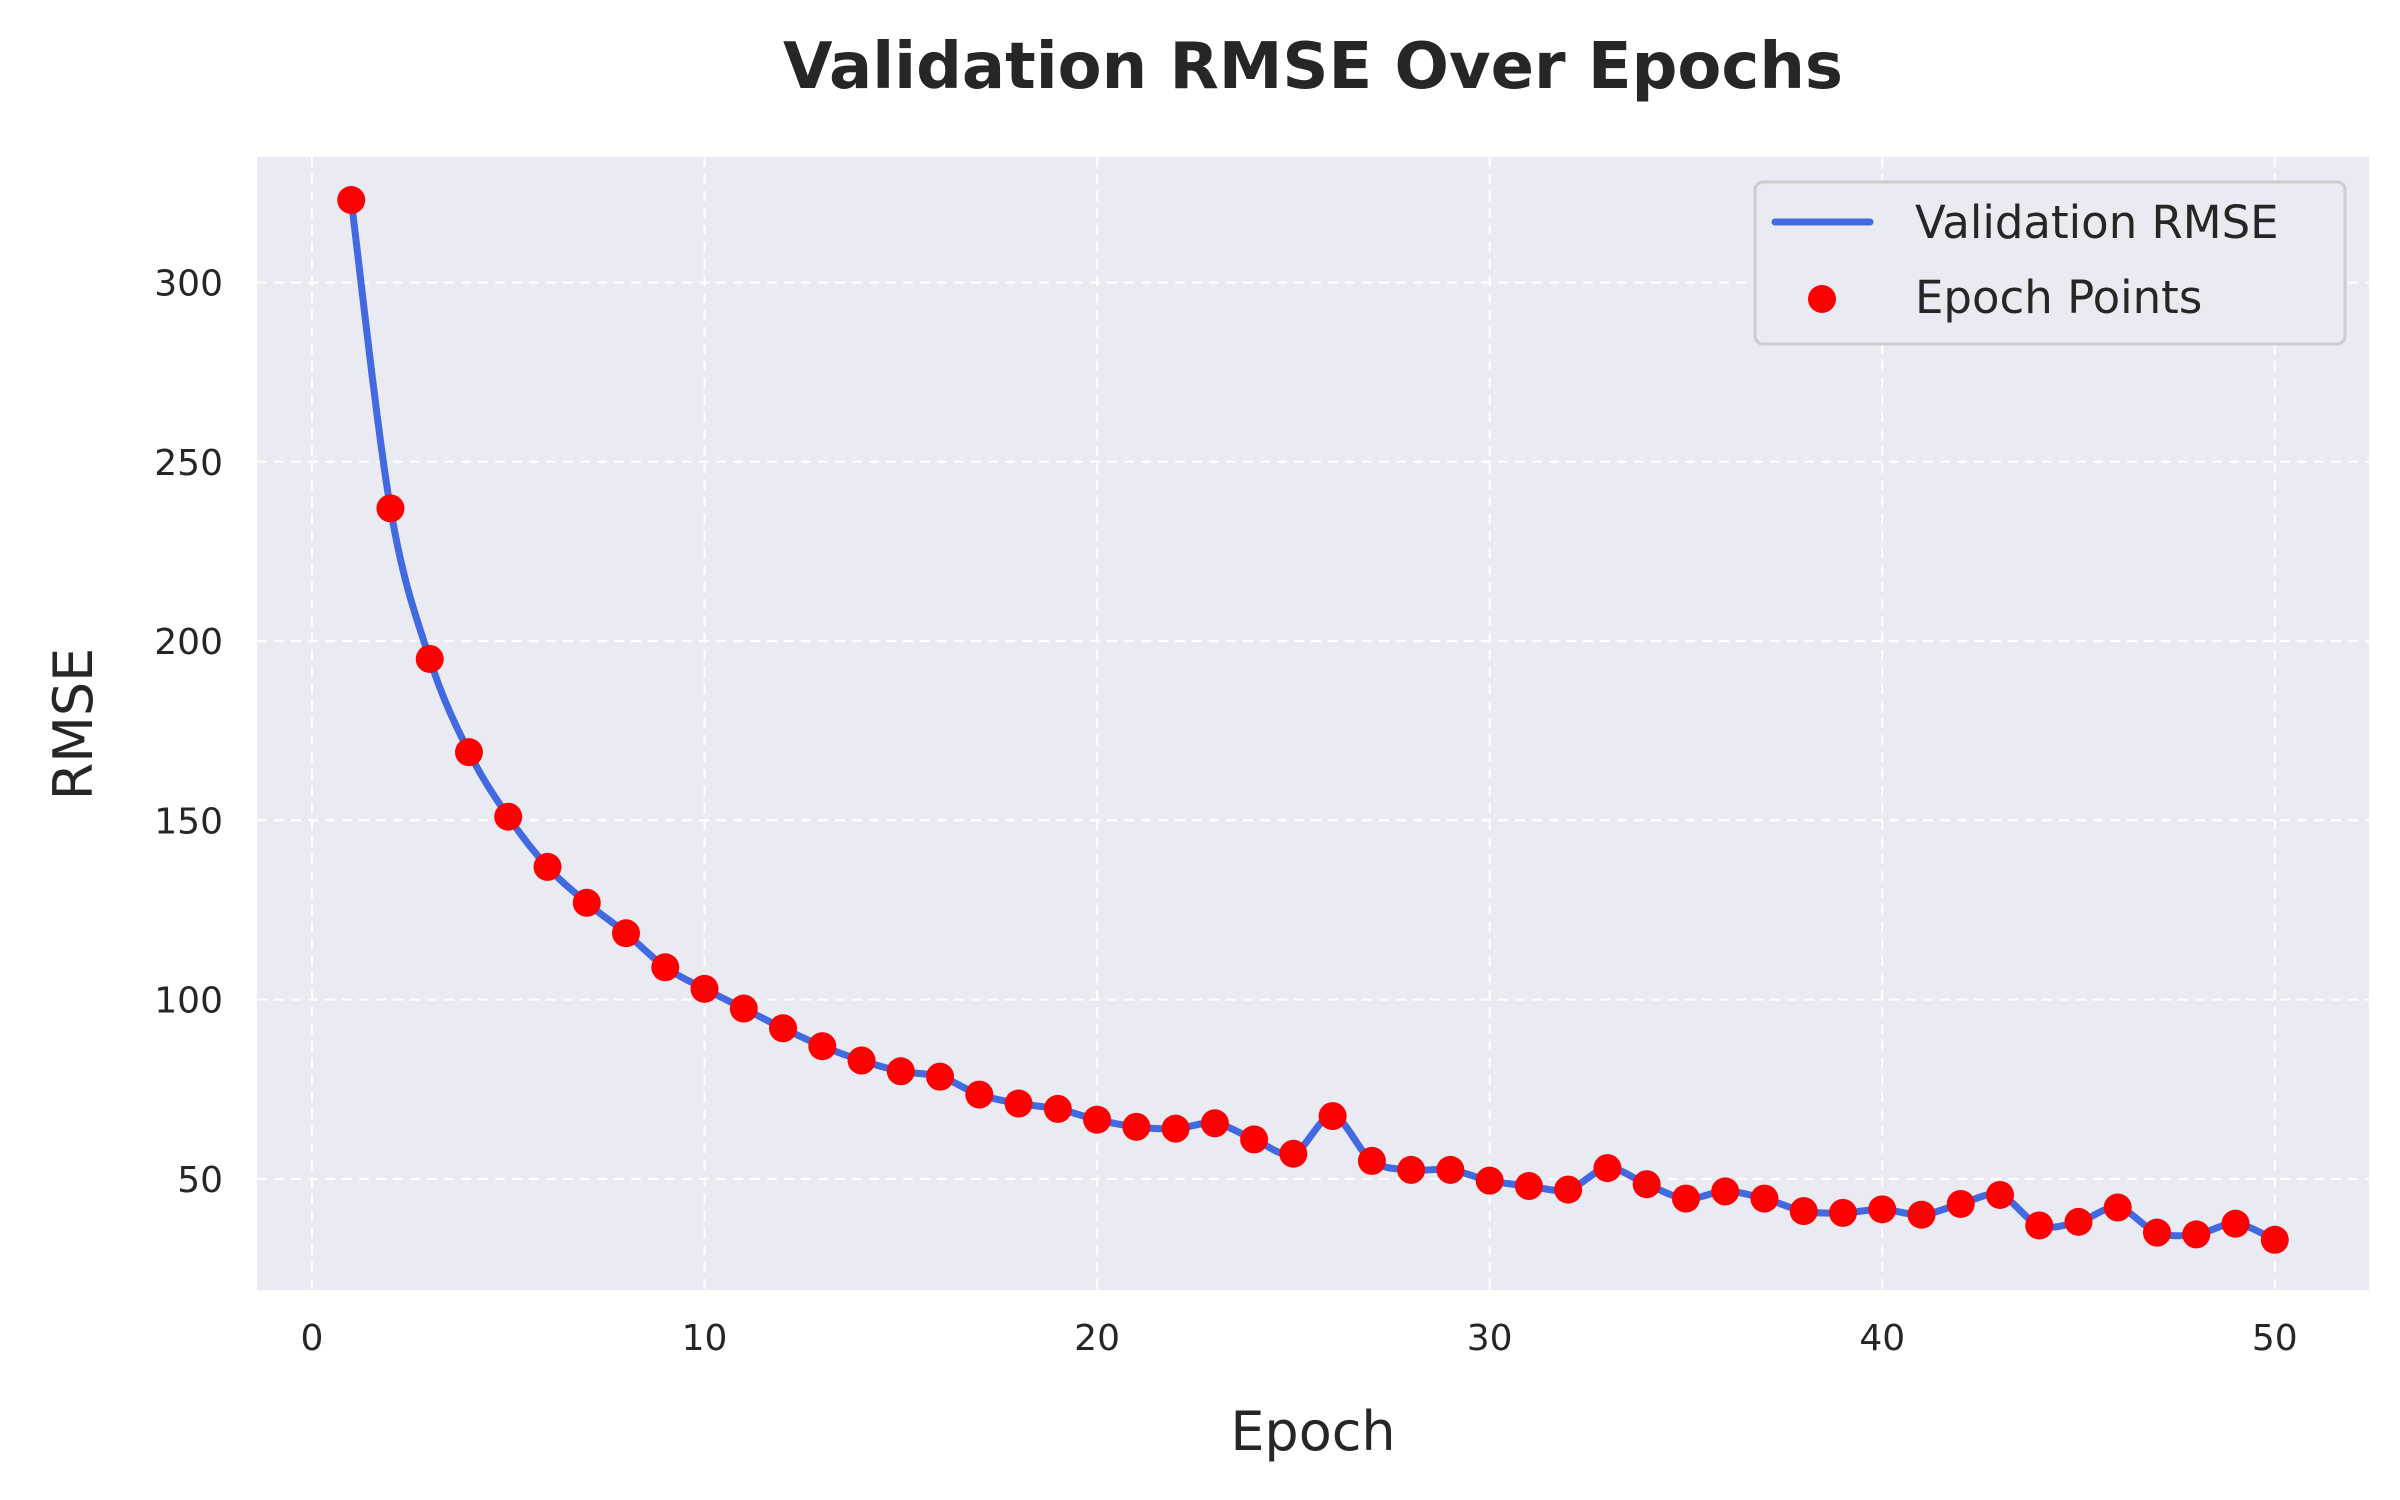  I want to click on chart-title: Validation RMSE Over Epochs, so click(1313, 67).